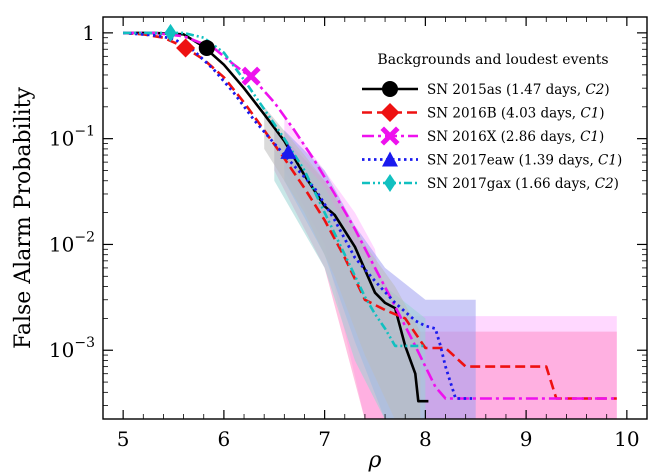 The image size is (649, 475). Describe the element at coordinates (526, 439) in the screenshot. I see `x-tick-label: 9` at that location.